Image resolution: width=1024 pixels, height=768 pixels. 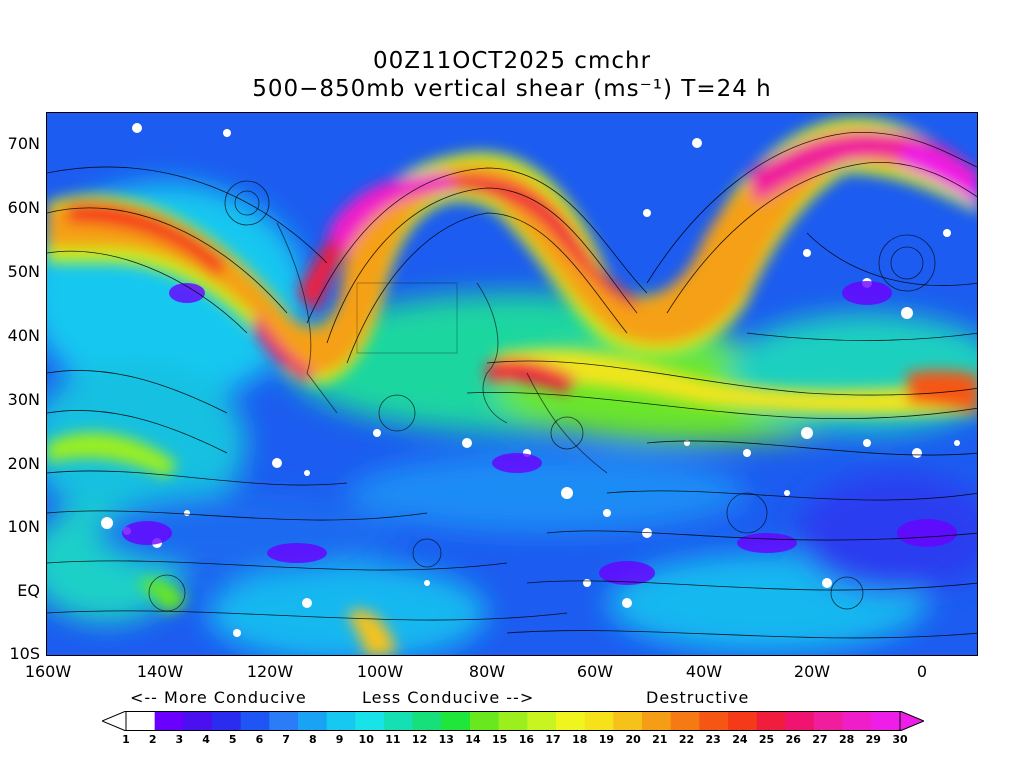 I want to click on lon-label: 60W, so click(x=595, y=671).